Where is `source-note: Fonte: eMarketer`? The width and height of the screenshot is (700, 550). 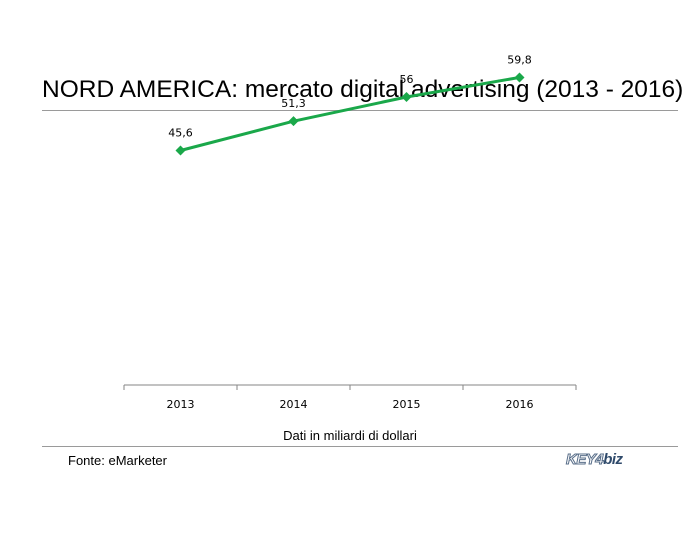
source-note: Fonte: eMarketer is located at coordinates (117, 460).